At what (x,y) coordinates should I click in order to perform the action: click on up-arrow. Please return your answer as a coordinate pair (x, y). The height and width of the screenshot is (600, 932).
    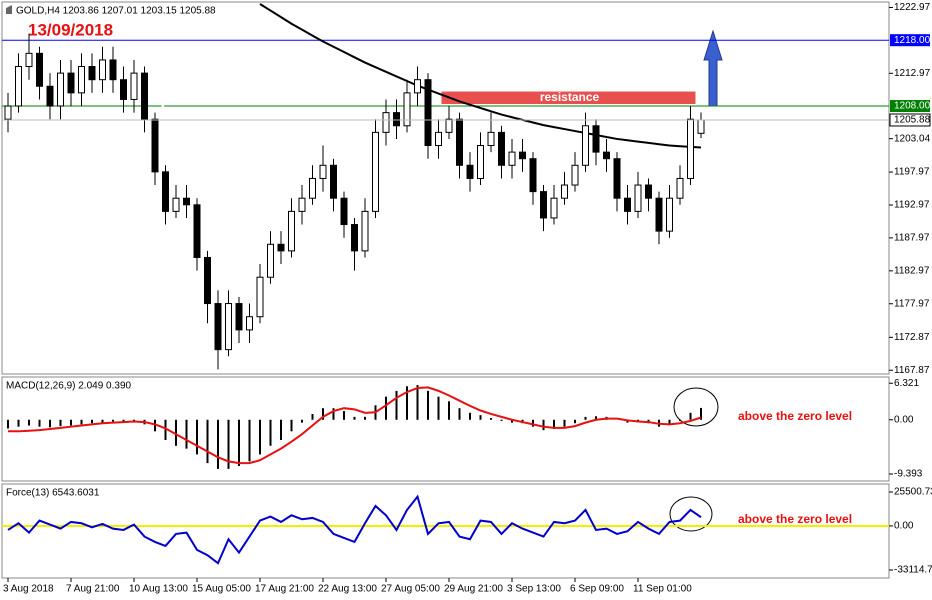
    Looking at the image, I should click on (713, 68).